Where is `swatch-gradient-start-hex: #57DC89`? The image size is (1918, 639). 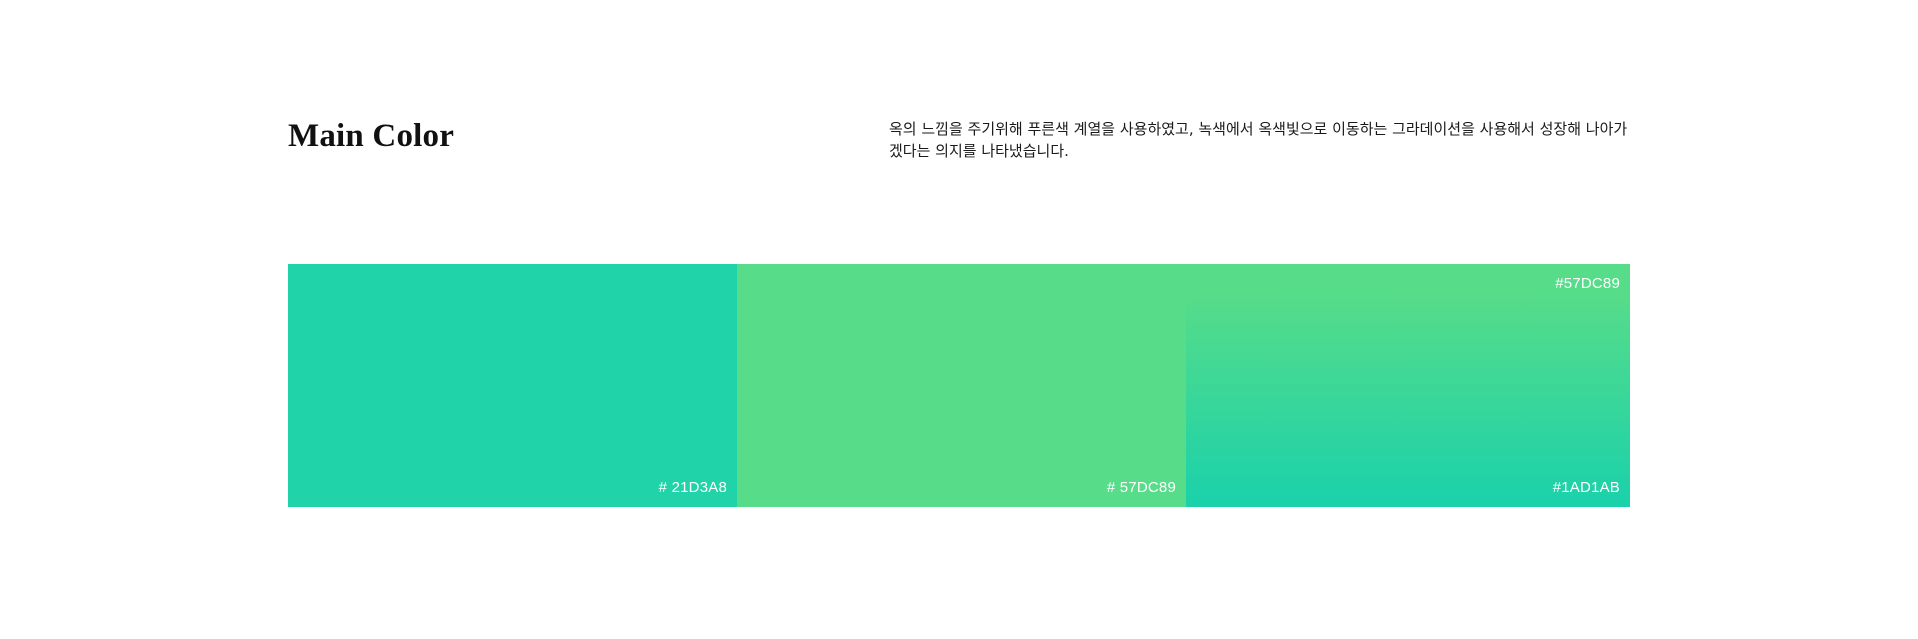
swatch-gradient-start-hex: #57DC89 is located at coordinates (1587, 283).